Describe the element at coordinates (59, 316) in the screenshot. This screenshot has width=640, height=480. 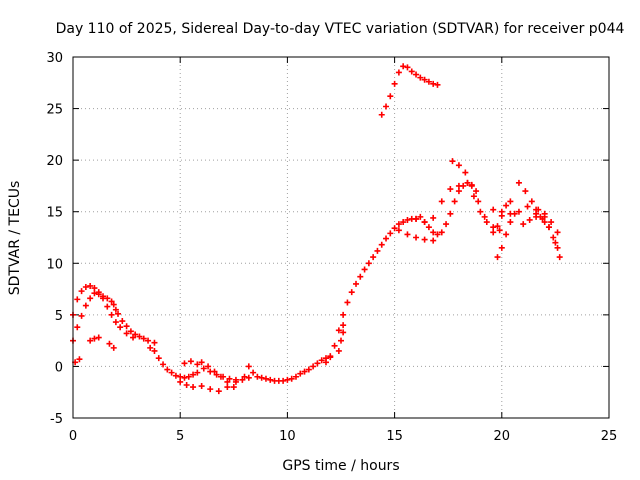
I see `y-tick-label: 5` at that location.